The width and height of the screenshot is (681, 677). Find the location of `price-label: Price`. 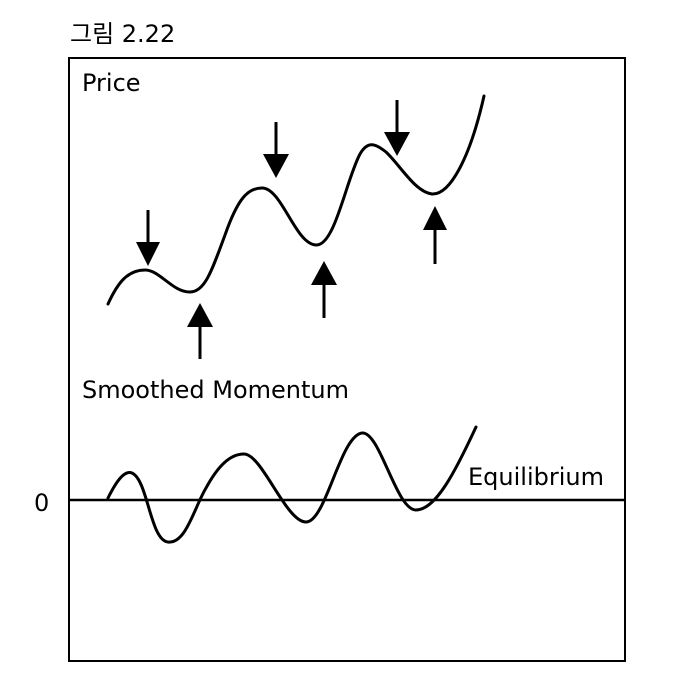

price-label: Price is located at coordinates (111, 83).